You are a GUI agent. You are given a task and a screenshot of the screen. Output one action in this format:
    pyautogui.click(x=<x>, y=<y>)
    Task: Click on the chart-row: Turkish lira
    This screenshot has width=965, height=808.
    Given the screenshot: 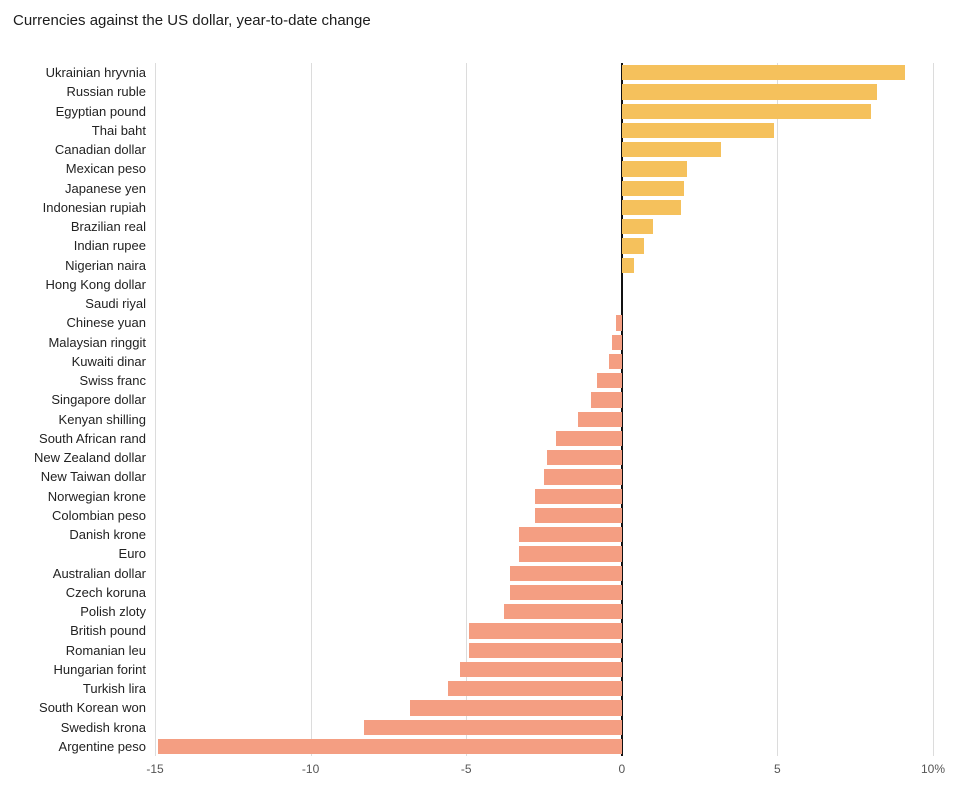 What is the action you would take?
    pyautogui.click(x=482, y=688)
    